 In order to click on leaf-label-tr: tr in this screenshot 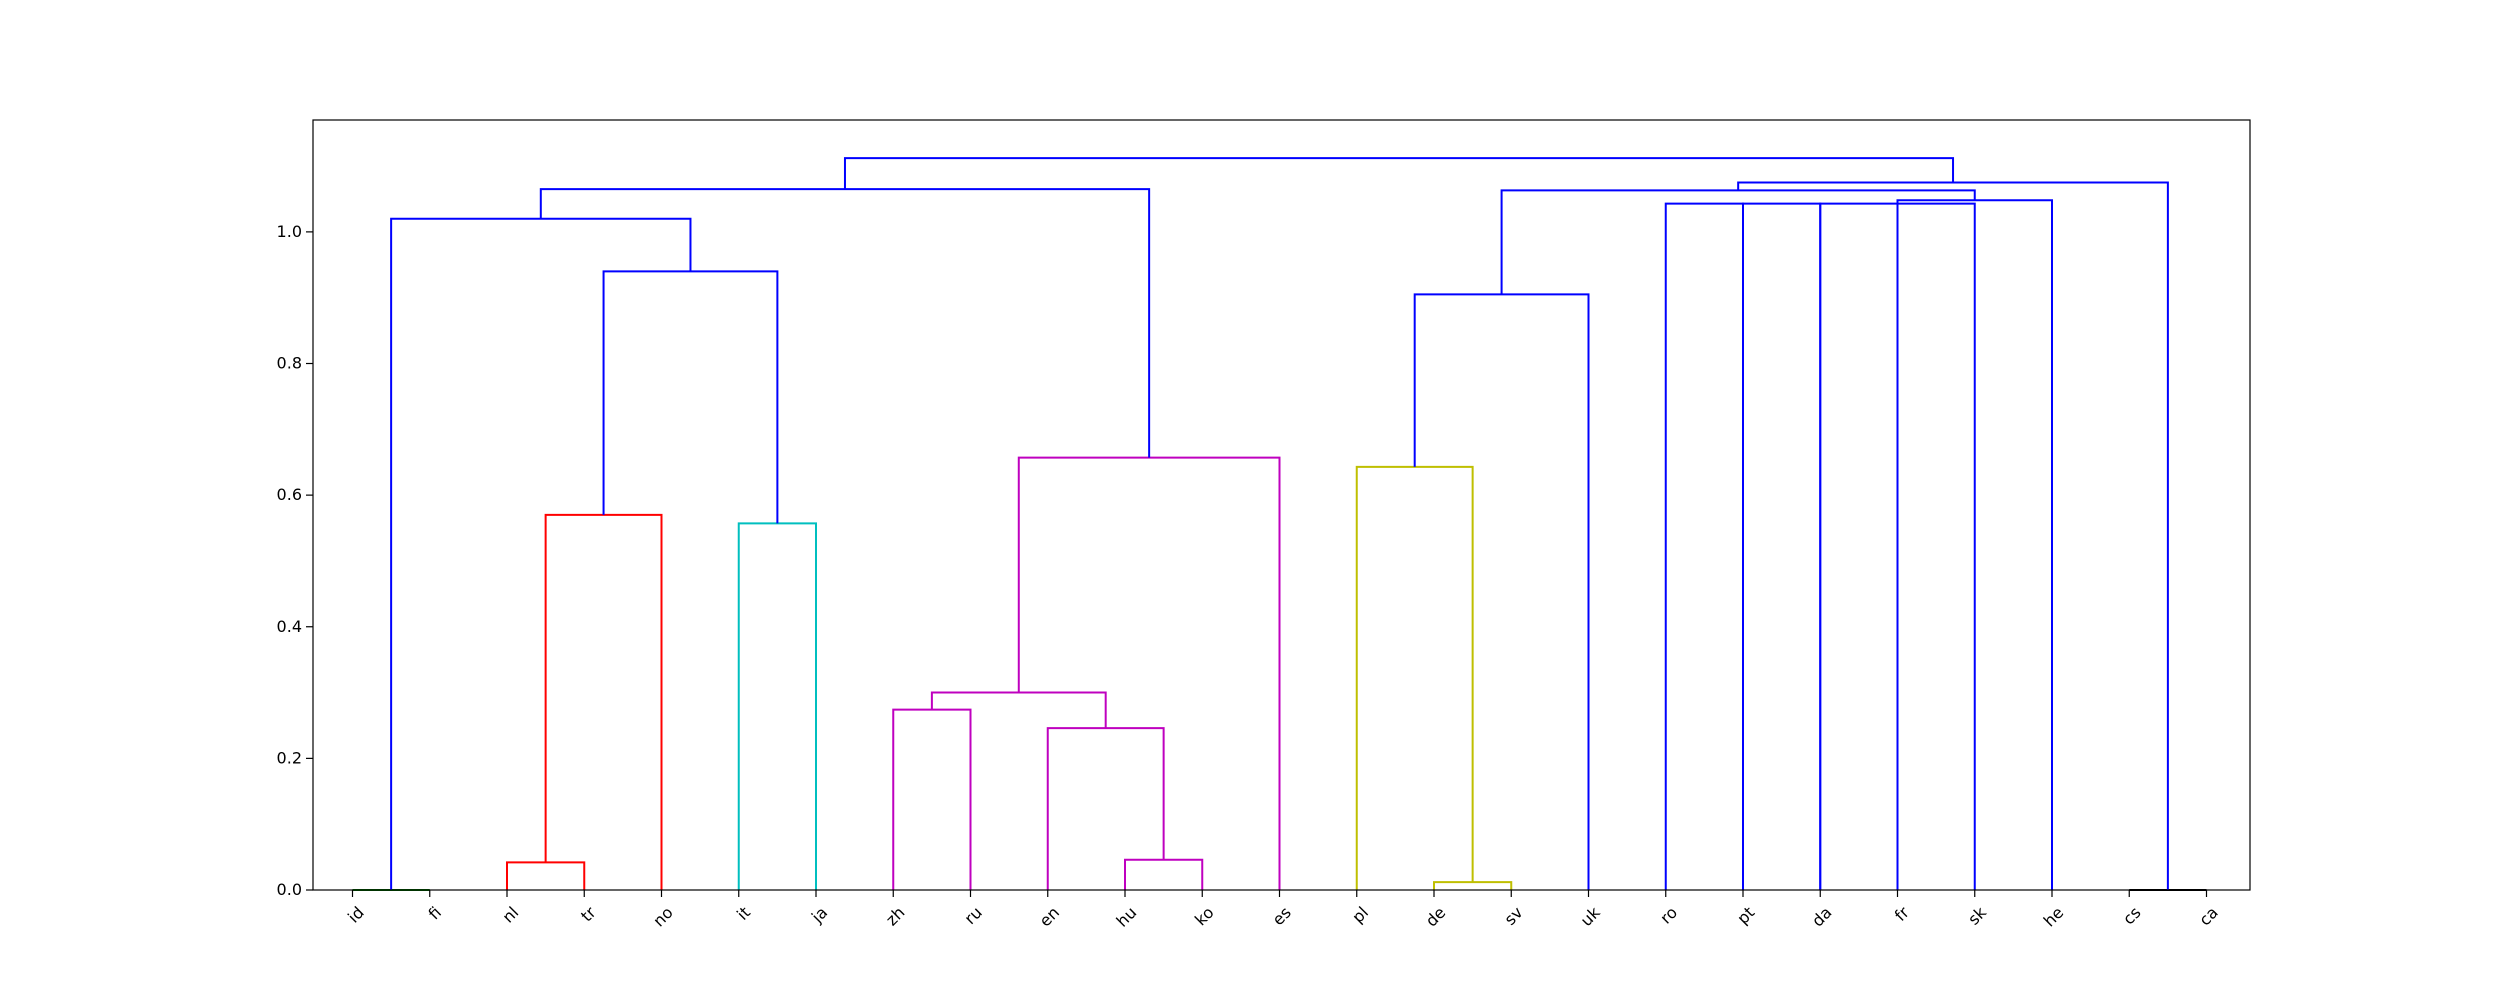, I will do `click(588, 914)`.